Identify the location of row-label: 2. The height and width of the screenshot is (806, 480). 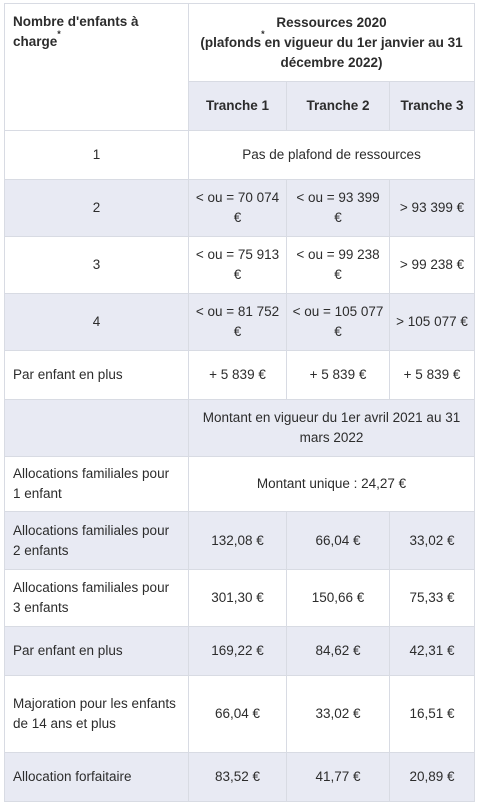
(96, 208).